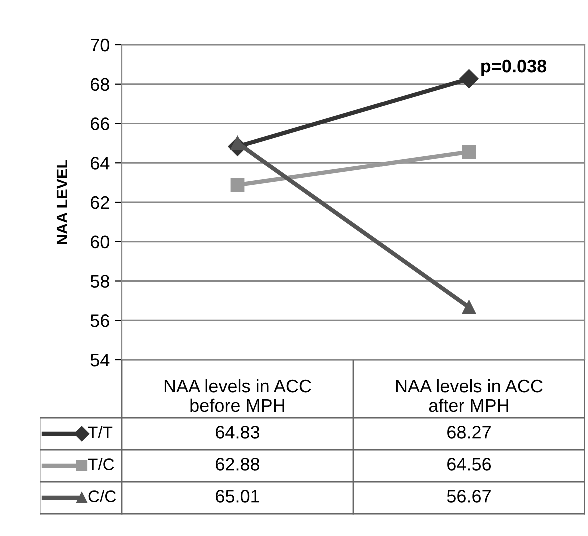 This screenshot has height=536, width=588. I want to click on y-tick-label: 58, so click(100, 281).